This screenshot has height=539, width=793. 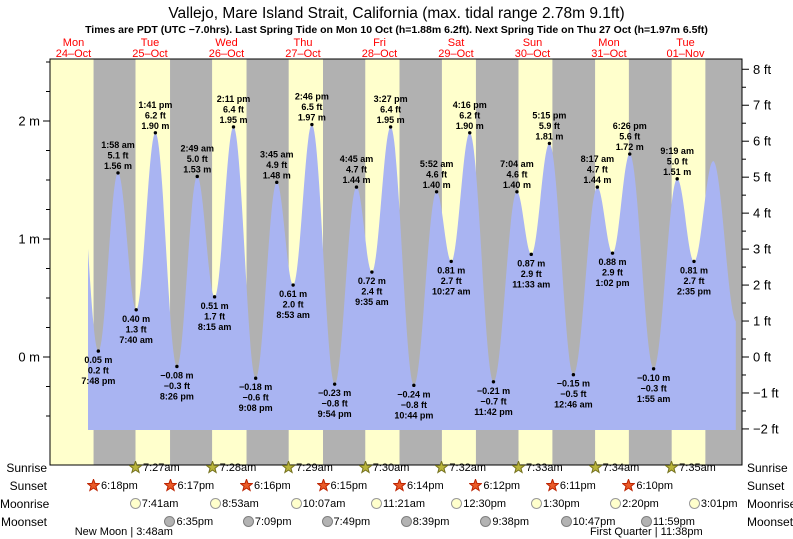 What do you see at coordinates (98, 381) in the screenshot?
I see `tide-annotation: 7:48 pm` at bounding box center [98, 381].